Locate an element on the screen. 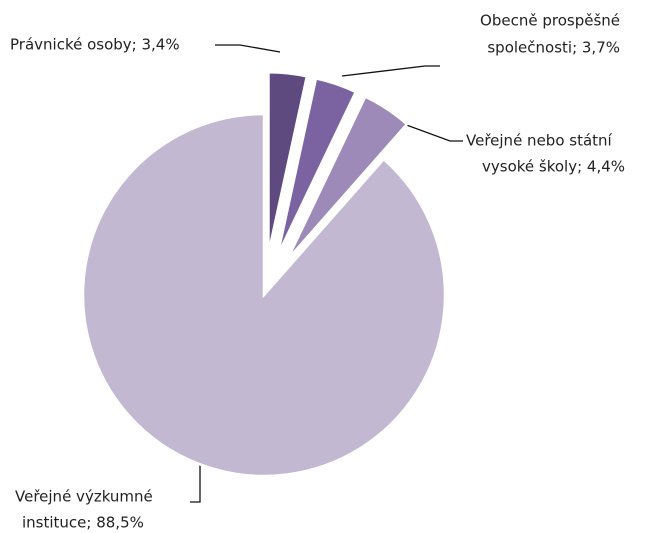  data-label: Veřejné výzkumné is located at coordinates (84, 497).